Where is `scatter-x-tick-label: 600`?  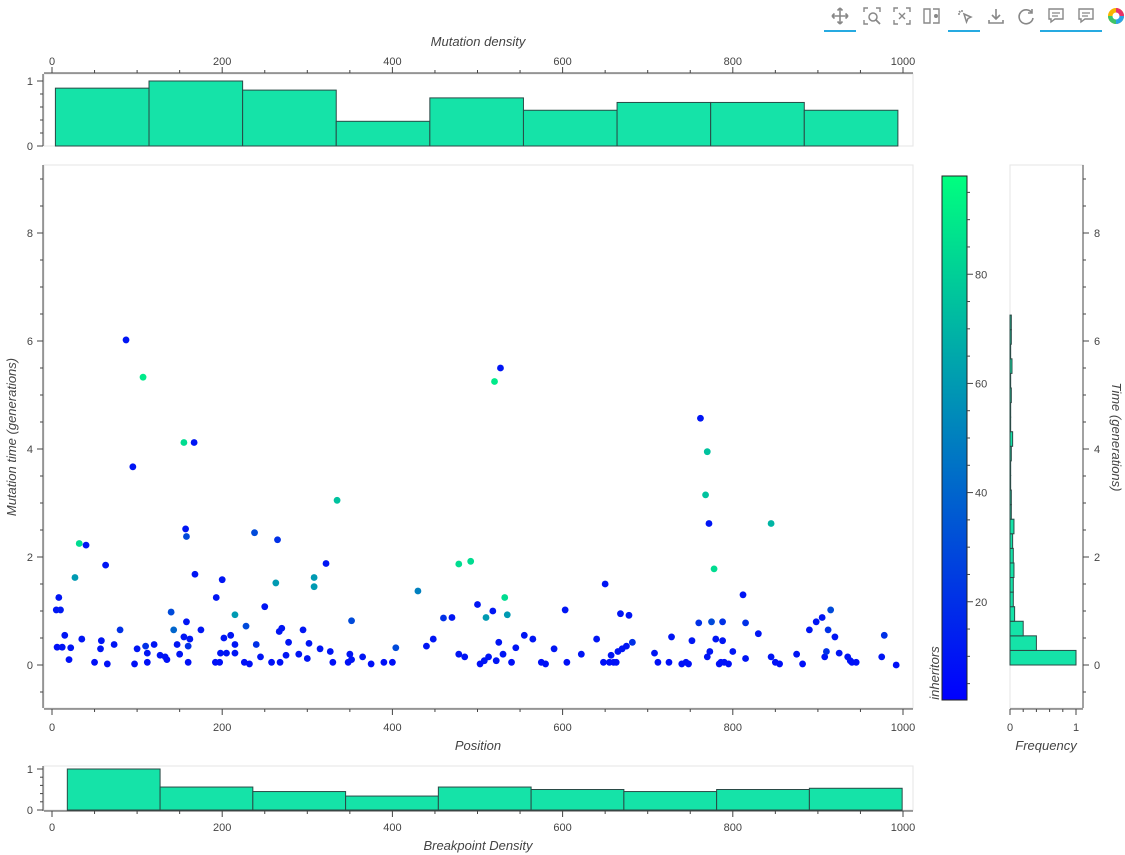
scatter-x-tick-label: 600 is located at coordinates (562, 728).